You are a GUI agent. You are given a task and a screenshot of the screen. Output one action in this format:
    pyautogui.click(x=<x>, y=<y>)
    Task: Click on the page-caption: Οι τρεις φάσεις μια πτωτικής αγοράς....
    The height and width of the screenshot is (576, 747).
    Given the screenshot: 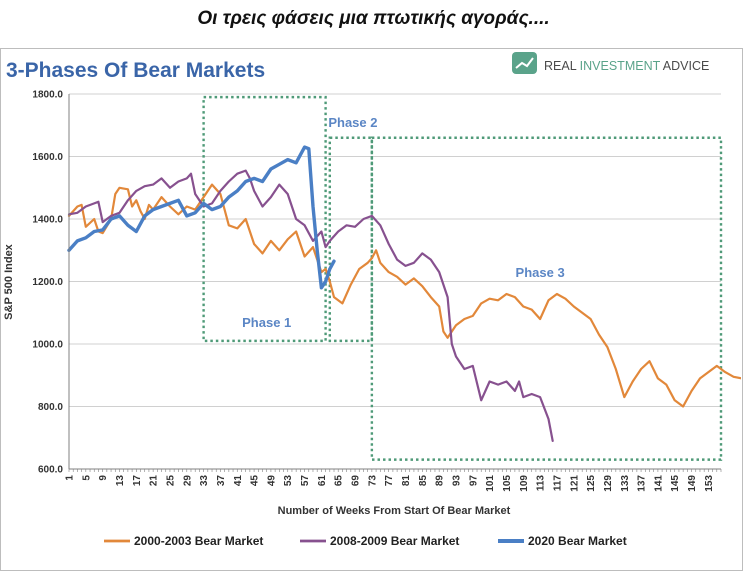 What is the action you would take?
    pyautogui.click(x=373, y=18)
    